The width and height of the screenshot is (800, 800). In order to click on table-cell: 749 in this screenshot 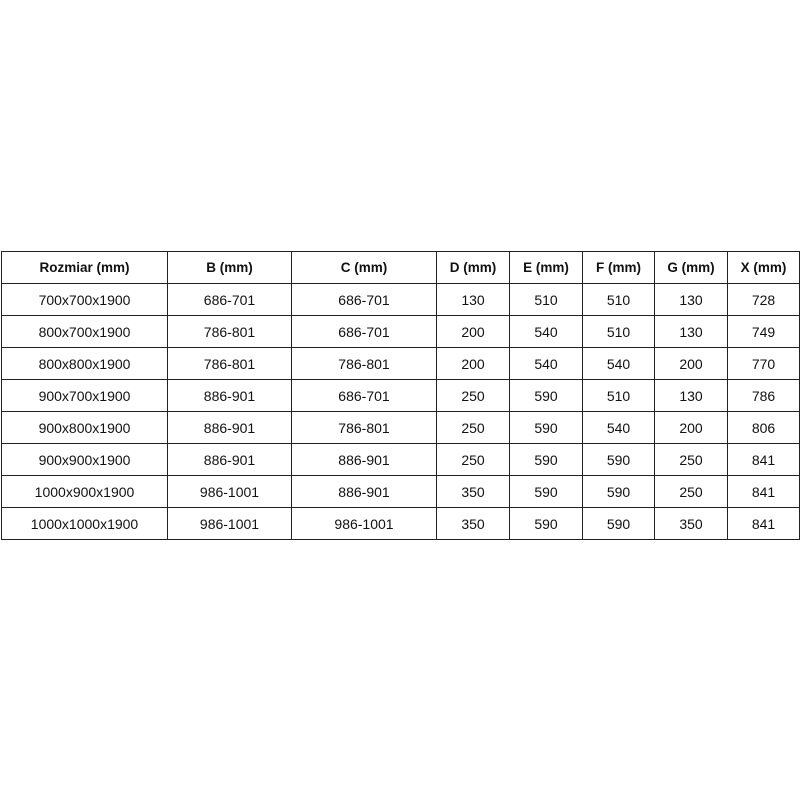, I will do `click(763, 331)`.